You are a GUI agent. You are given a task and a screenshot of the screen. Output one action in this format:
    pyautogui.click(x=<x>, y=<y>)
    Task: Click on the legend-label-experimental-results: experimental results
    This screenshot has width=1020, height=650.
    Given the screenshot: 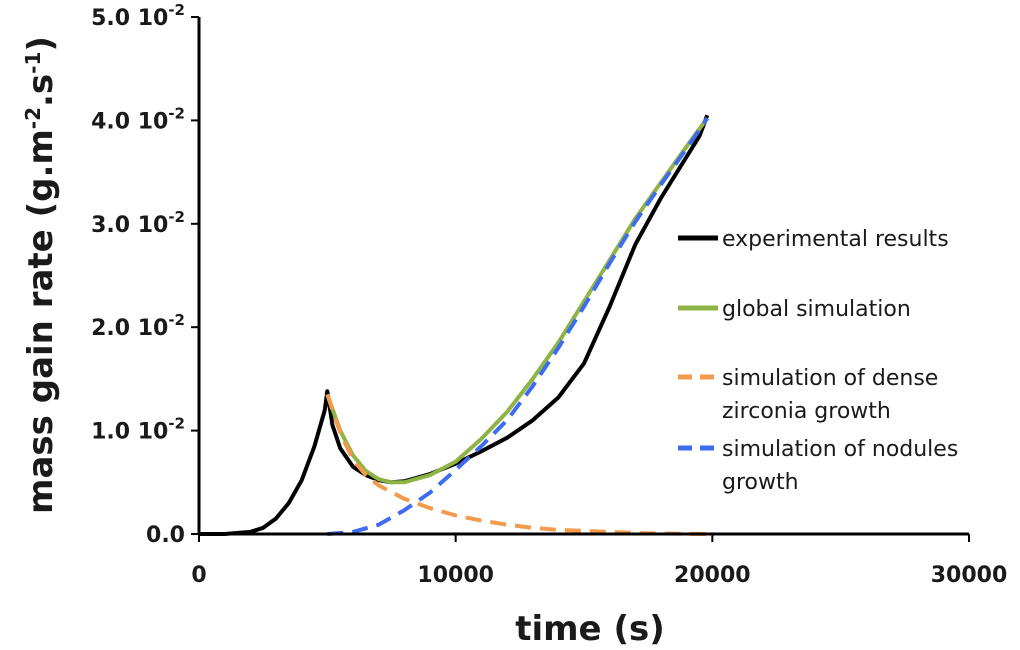 What is the action you would take?
    pyautogui.click(x=835, y=239)
    